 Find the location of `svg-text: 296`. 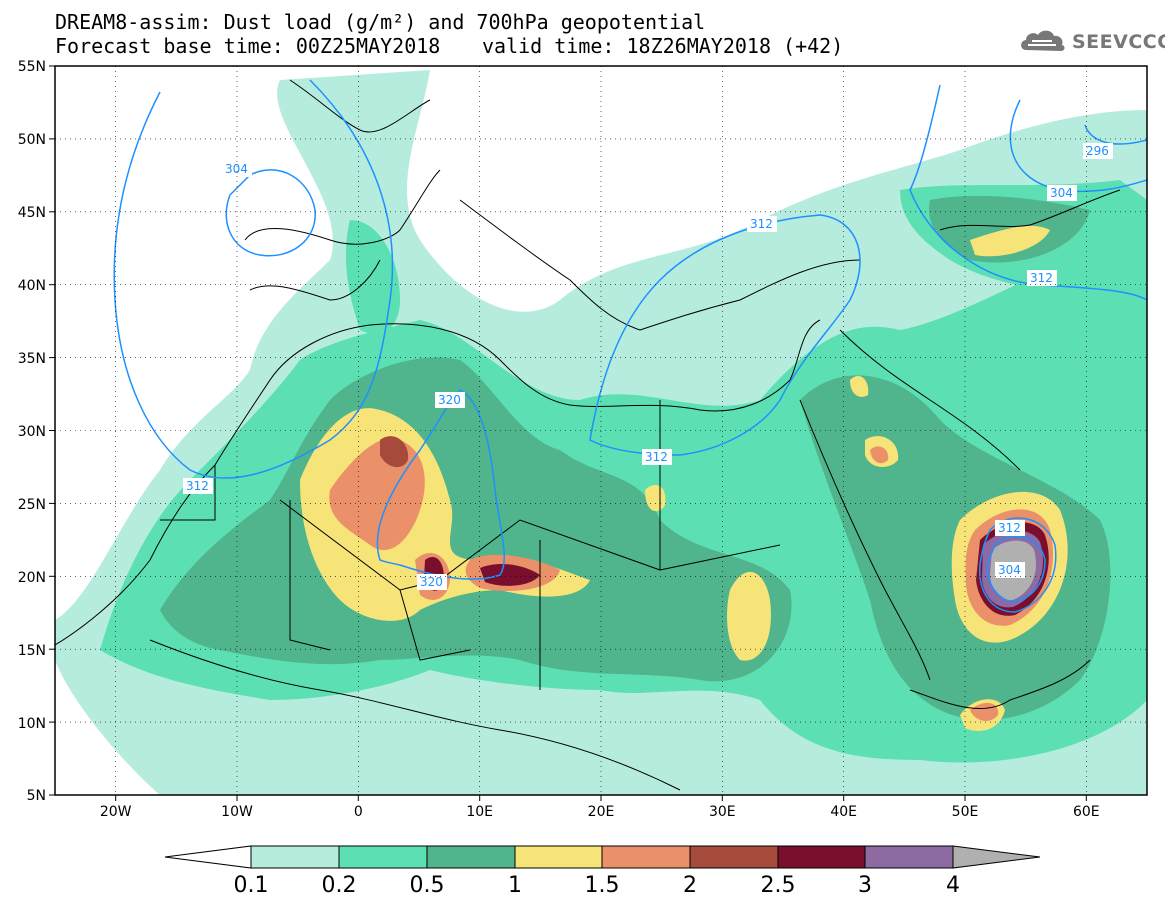

svg-text: 296 is located at coordinates (1097, 151).